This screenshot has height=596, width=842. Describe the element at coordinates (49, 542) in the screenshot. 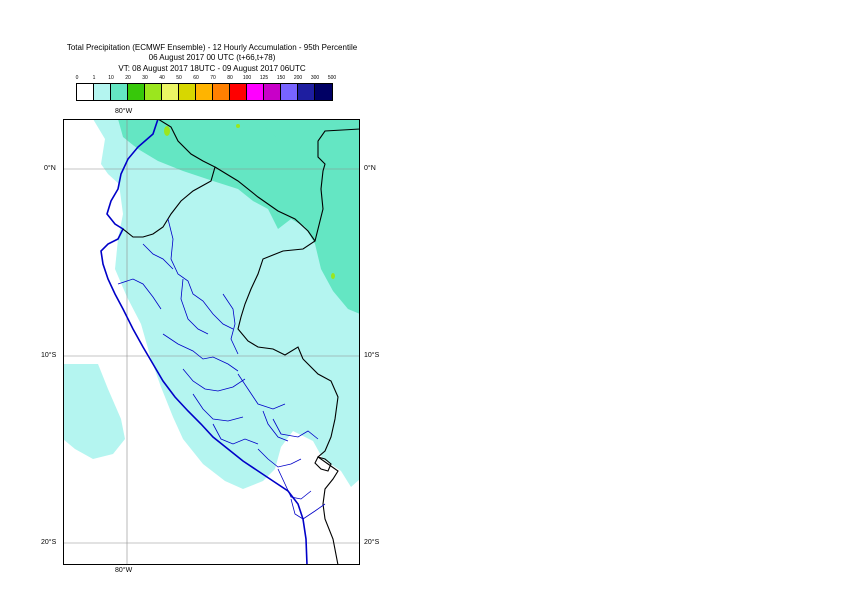

I see `lat-label-left-20s: 20°S` at that location.